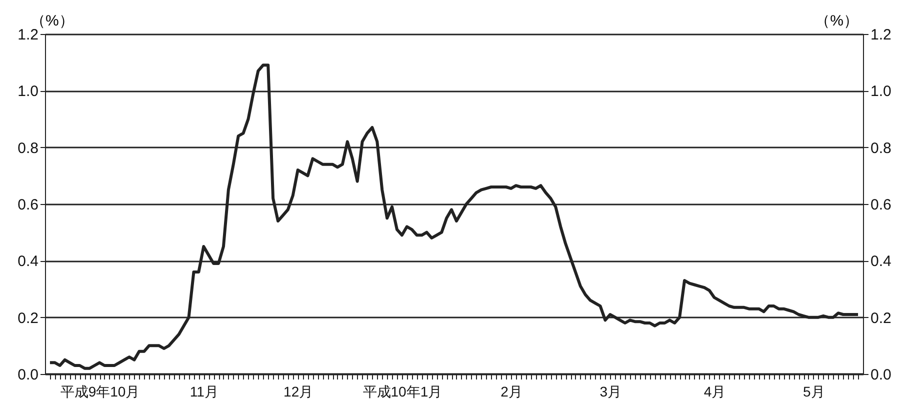 This screenshot has width=909, height=411. I want to click on x-tick-label: 11月, so click(204, 392).